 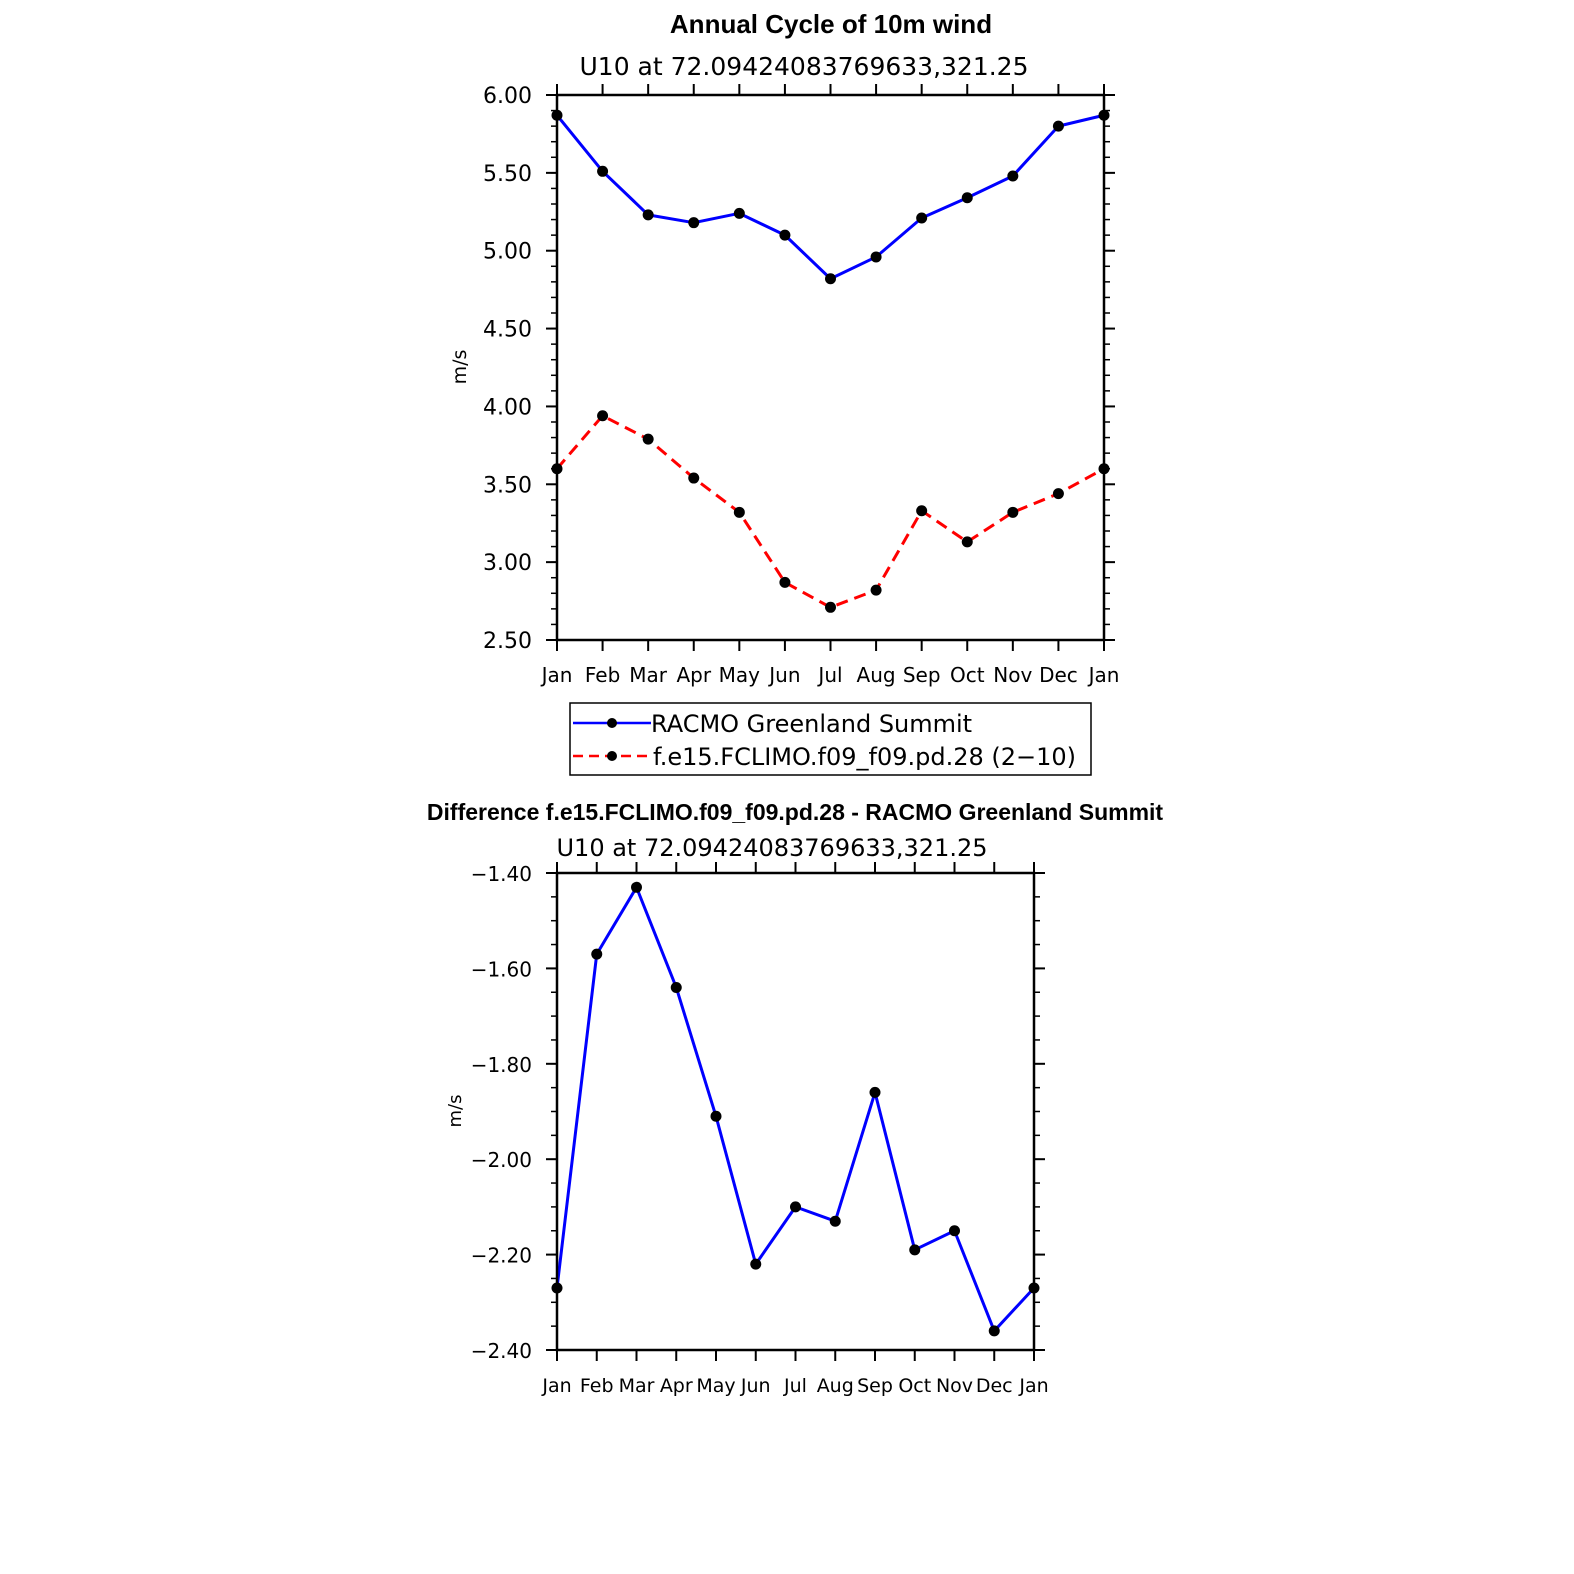 What do you see at coordinates (501, 969) in the screenshot?
I see `y-tick-label: −1.60` at bounding box center [501, 969].